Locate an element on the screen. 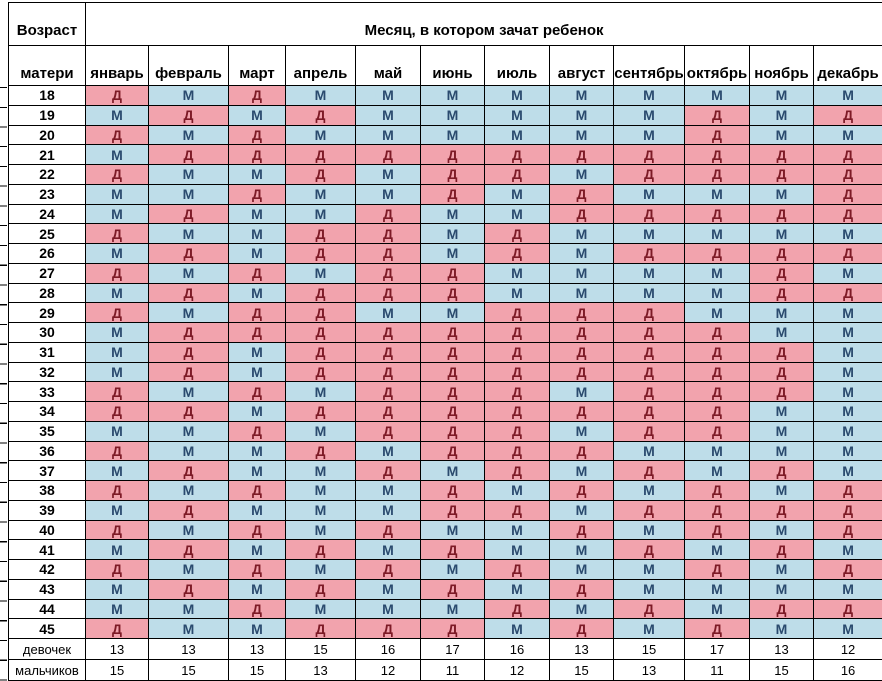 This screenshot has height=681, width=882. table-row: 35 М М Д М Д Д Д М Д Д М М is located at coordinates (445, 431).